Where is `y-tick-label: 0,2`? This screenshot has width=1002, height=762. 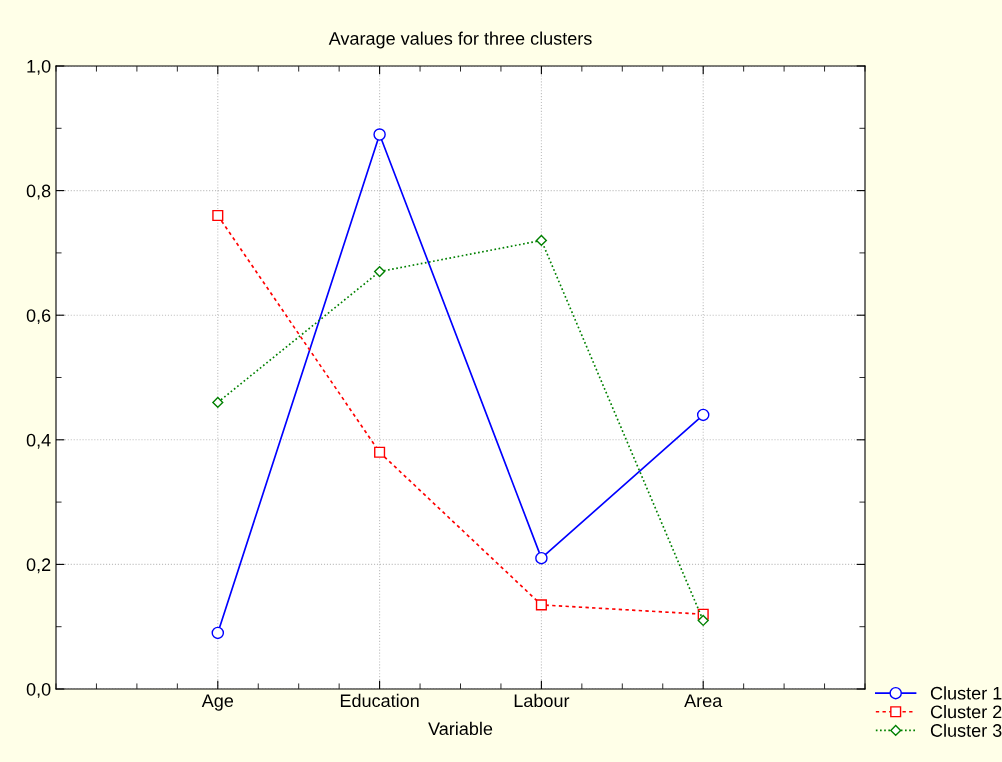 y-tick-label: 0,2 is located at coordinates (38, 566).